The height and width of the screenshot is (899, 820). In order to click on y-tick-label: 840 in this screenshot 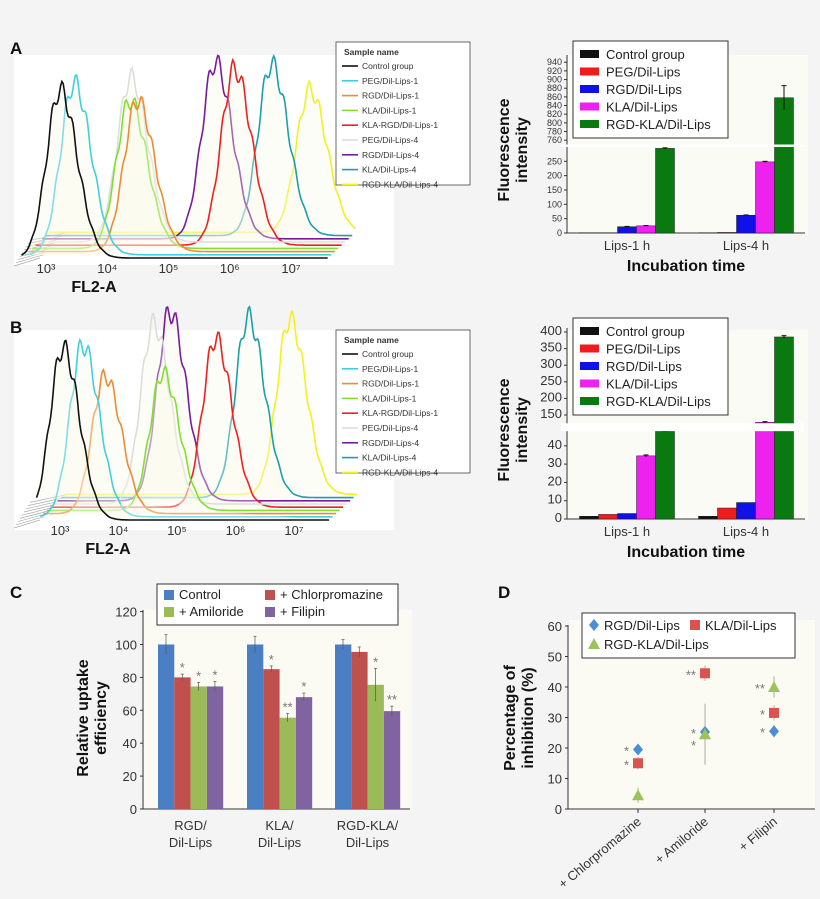, I will do `click(554, 106)`.